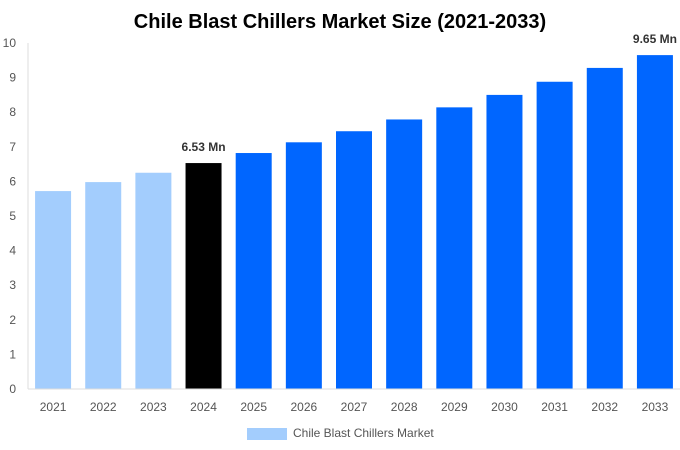 The width and height of the screenshot is (680, 450). What do you see at coordinates (12, 251) in the screenshot?
I see `y-tick-label: 4` at bounding box center [12, 251].